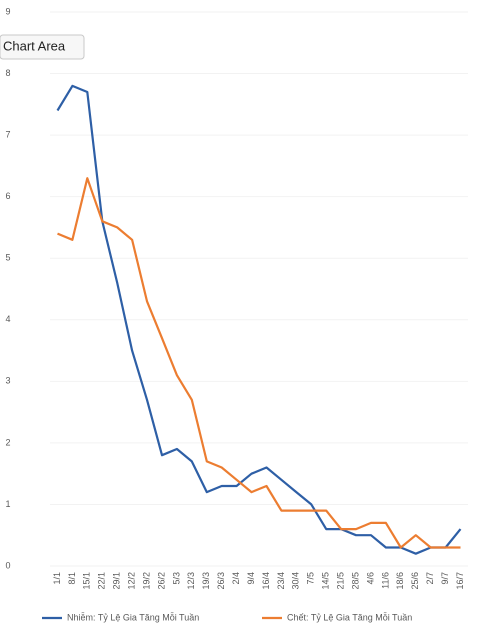  I want to click on y-tick-label: 1, so click(7, 504).